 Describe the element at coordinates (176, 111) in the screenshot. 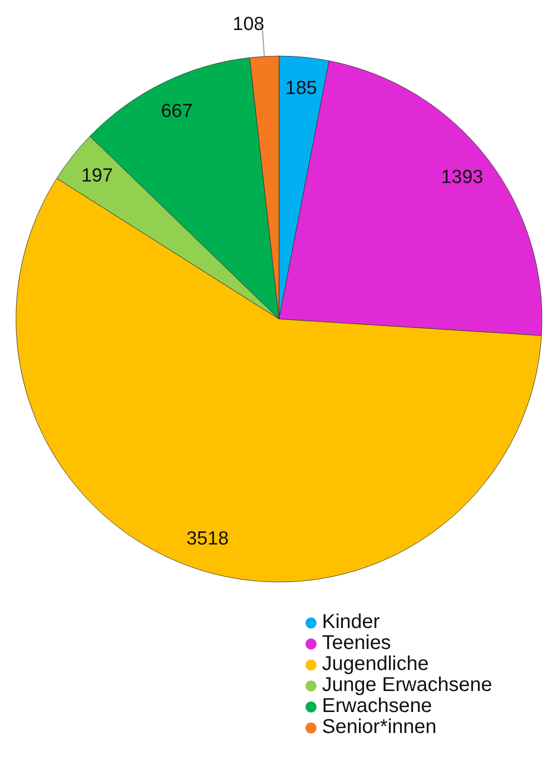

I see `data-label: 667` at that location.